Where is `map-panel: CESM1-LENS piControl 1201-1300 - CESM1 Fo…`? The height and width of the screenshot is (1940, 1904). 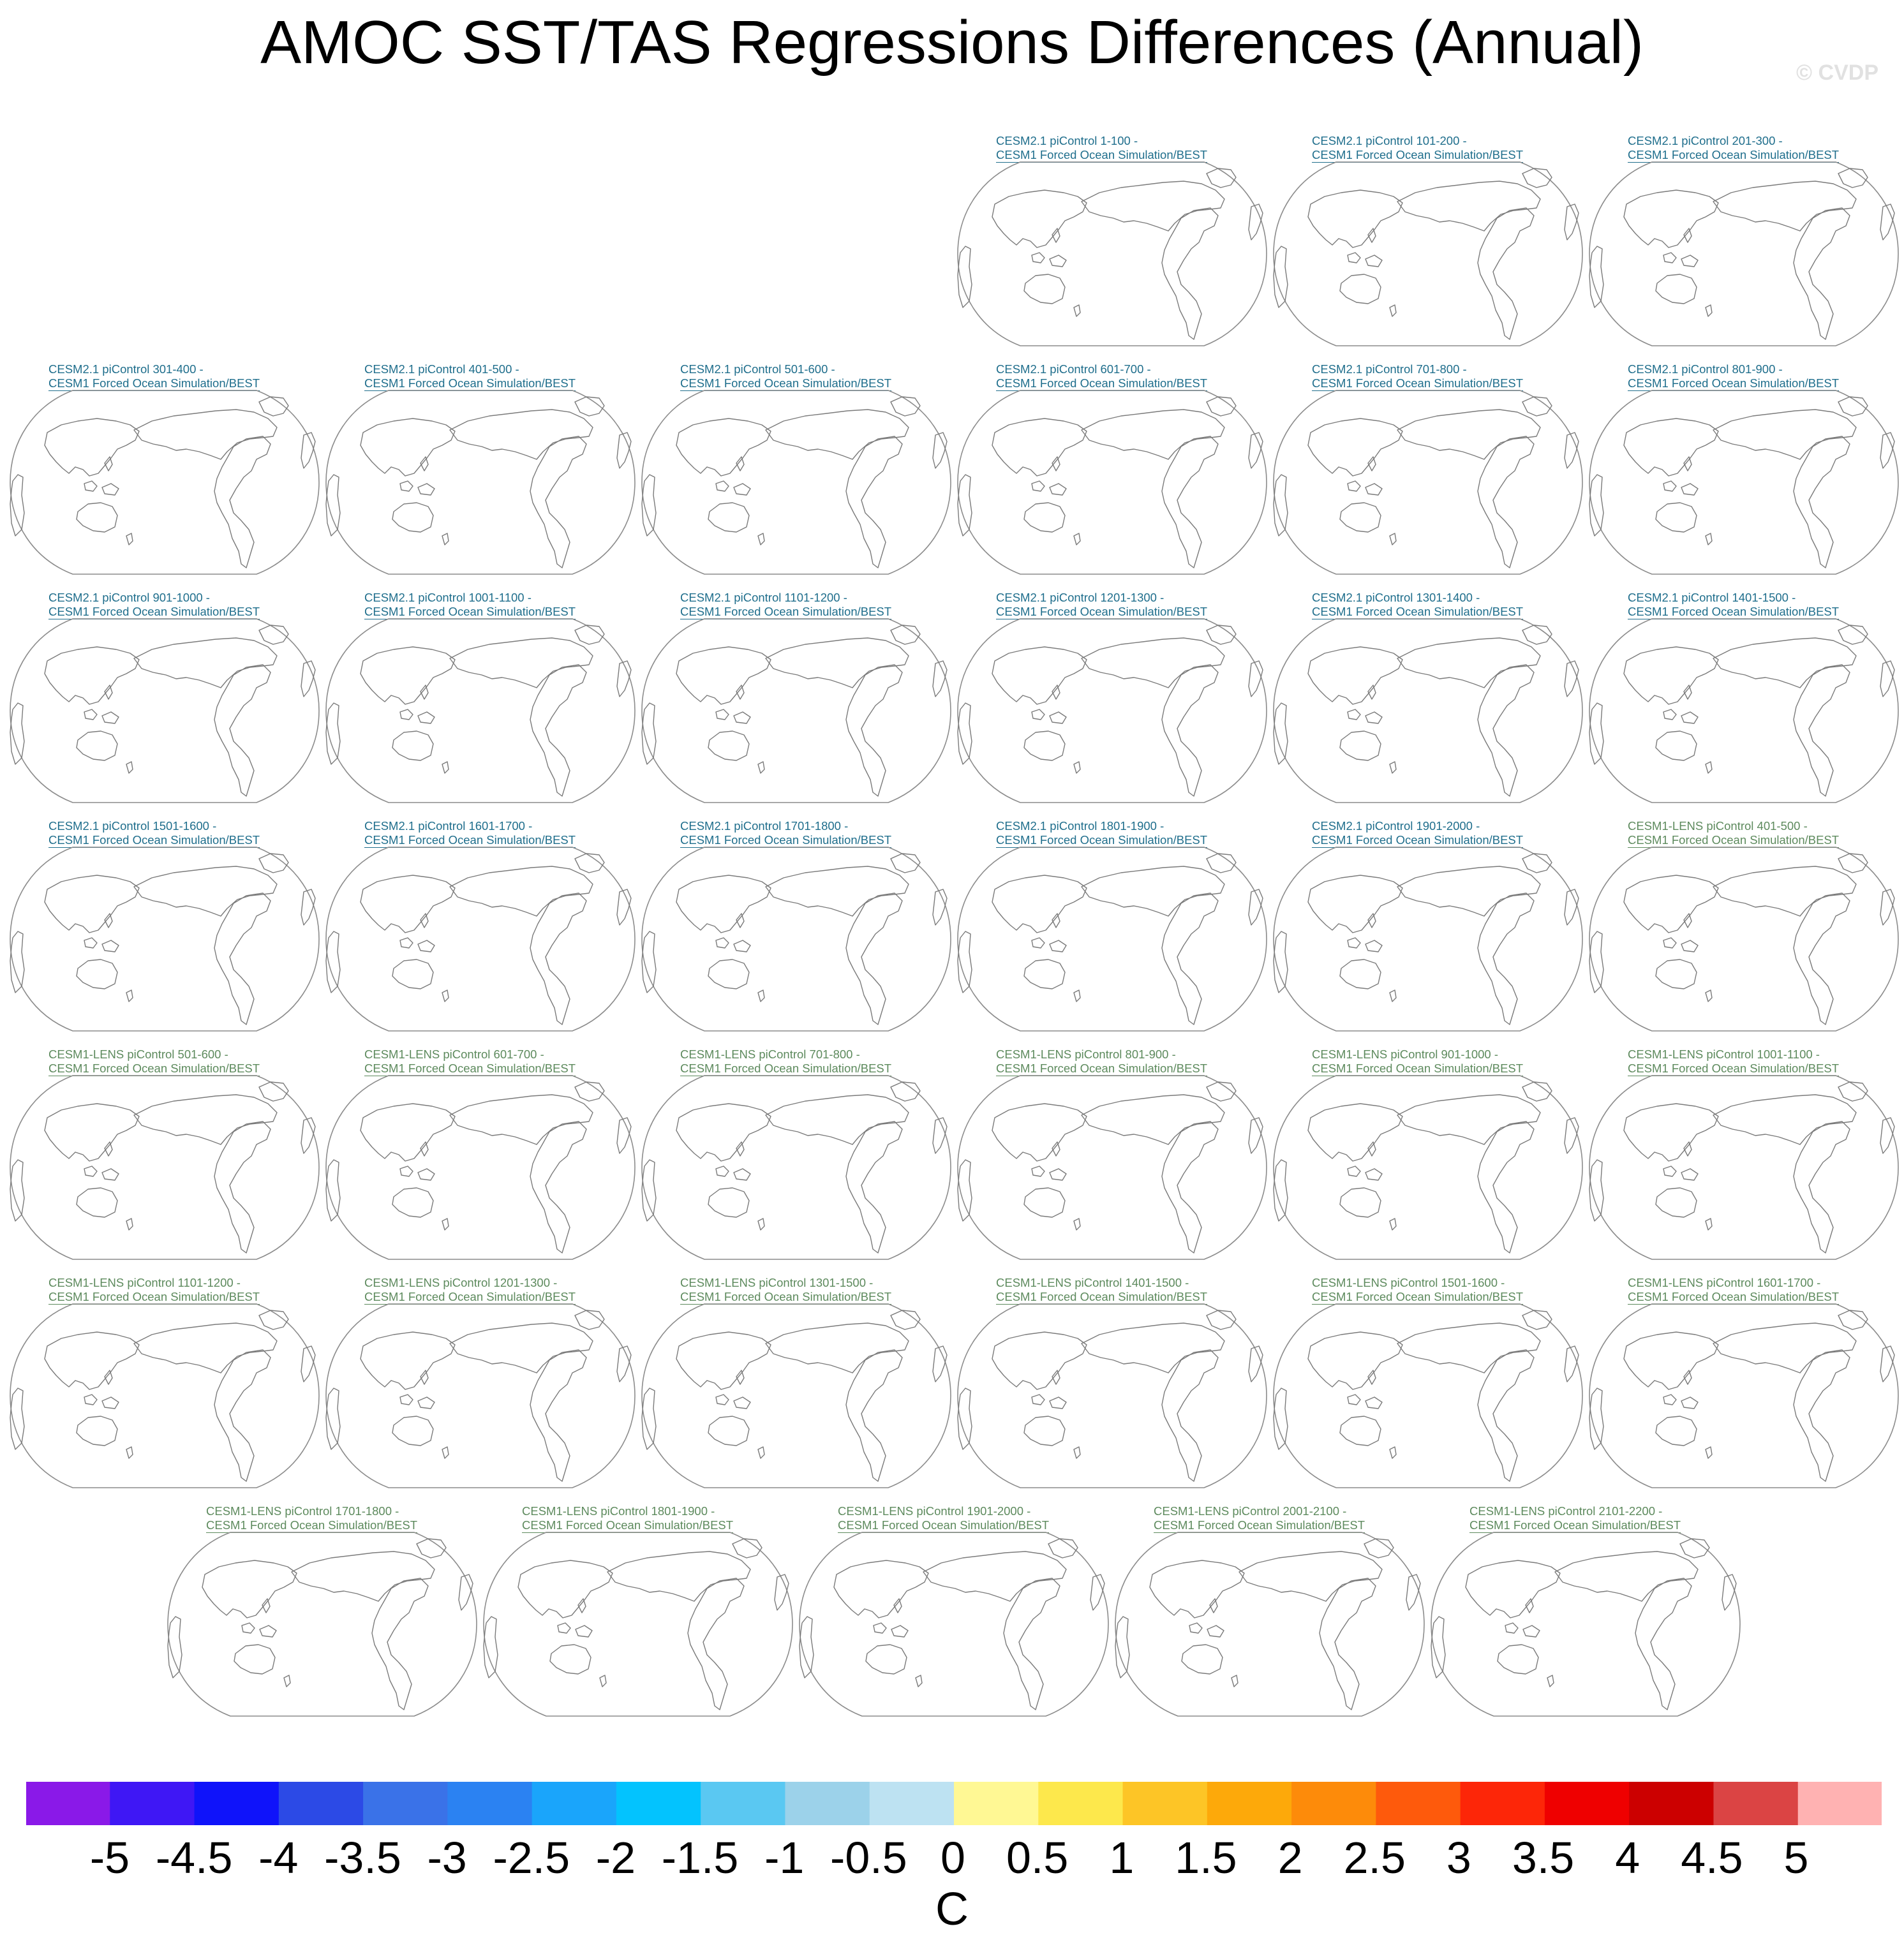 map-panel: CESM1-LENS piControl 1201-1300 - CESM1 Fo… is located at coordinates (481, 1388).